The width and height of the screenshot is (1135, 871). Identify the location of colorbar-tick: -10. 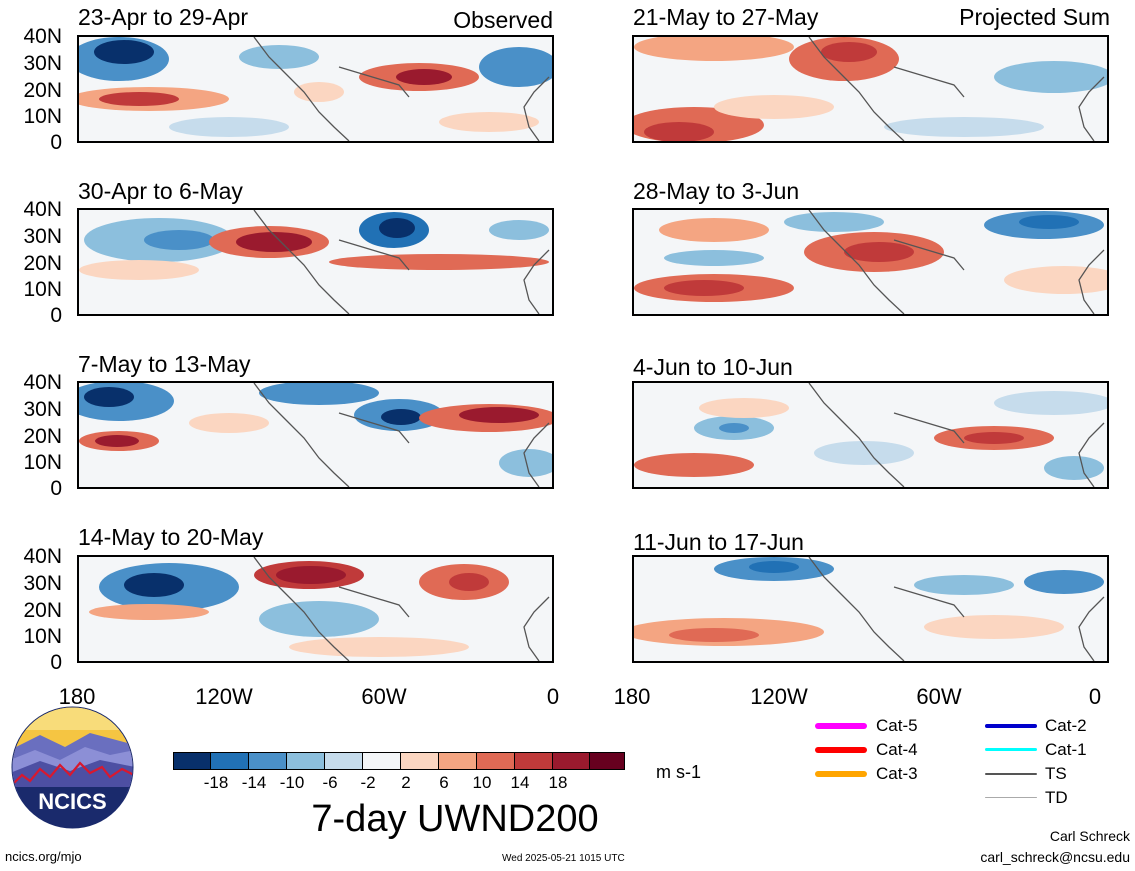
(292, 782).